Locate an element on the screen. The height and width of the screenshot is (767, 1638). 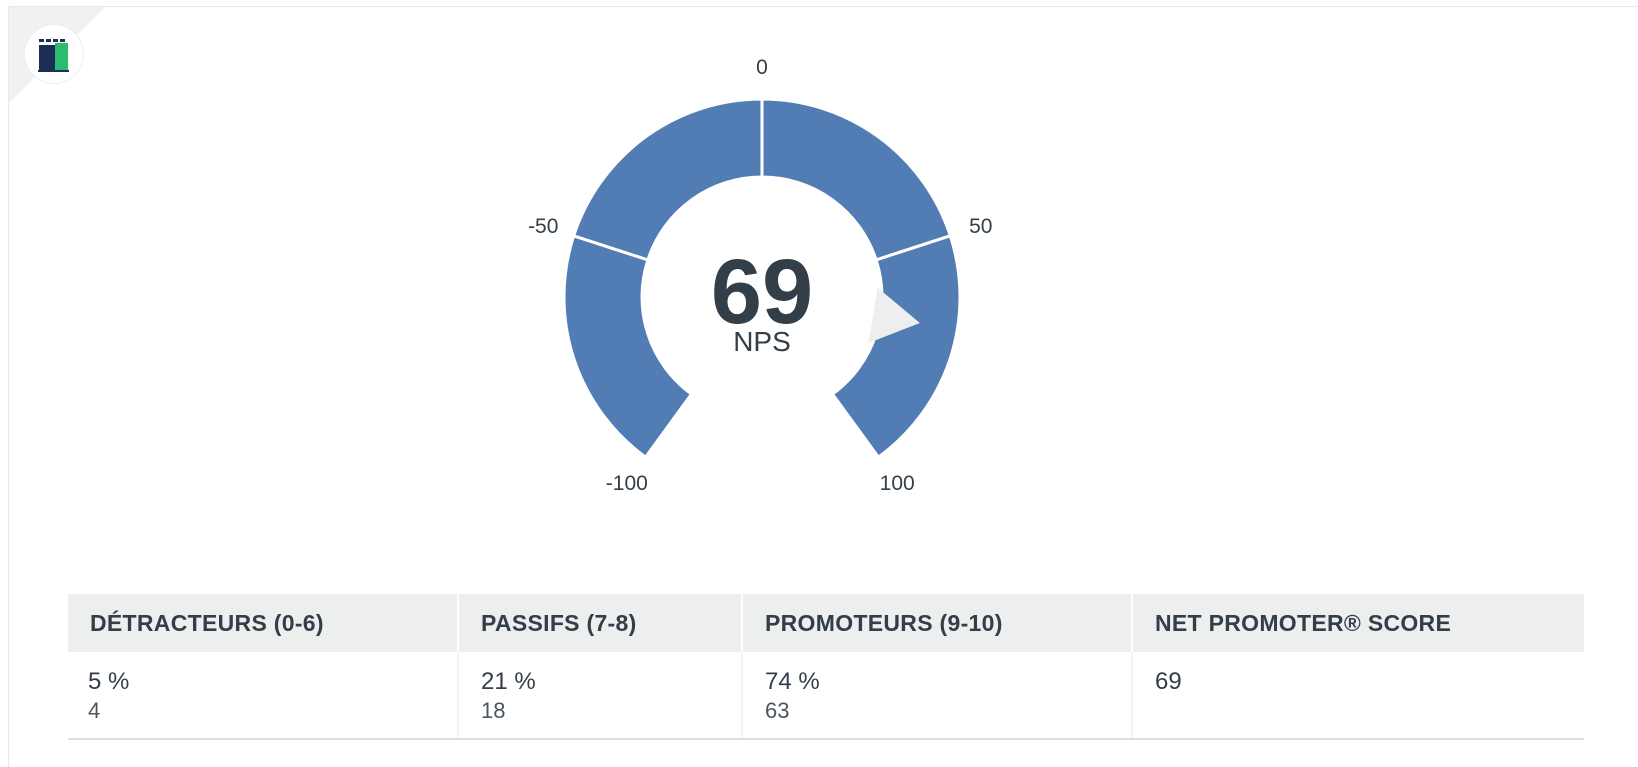
tick-label: 50 is located at coordinates (980, 226).